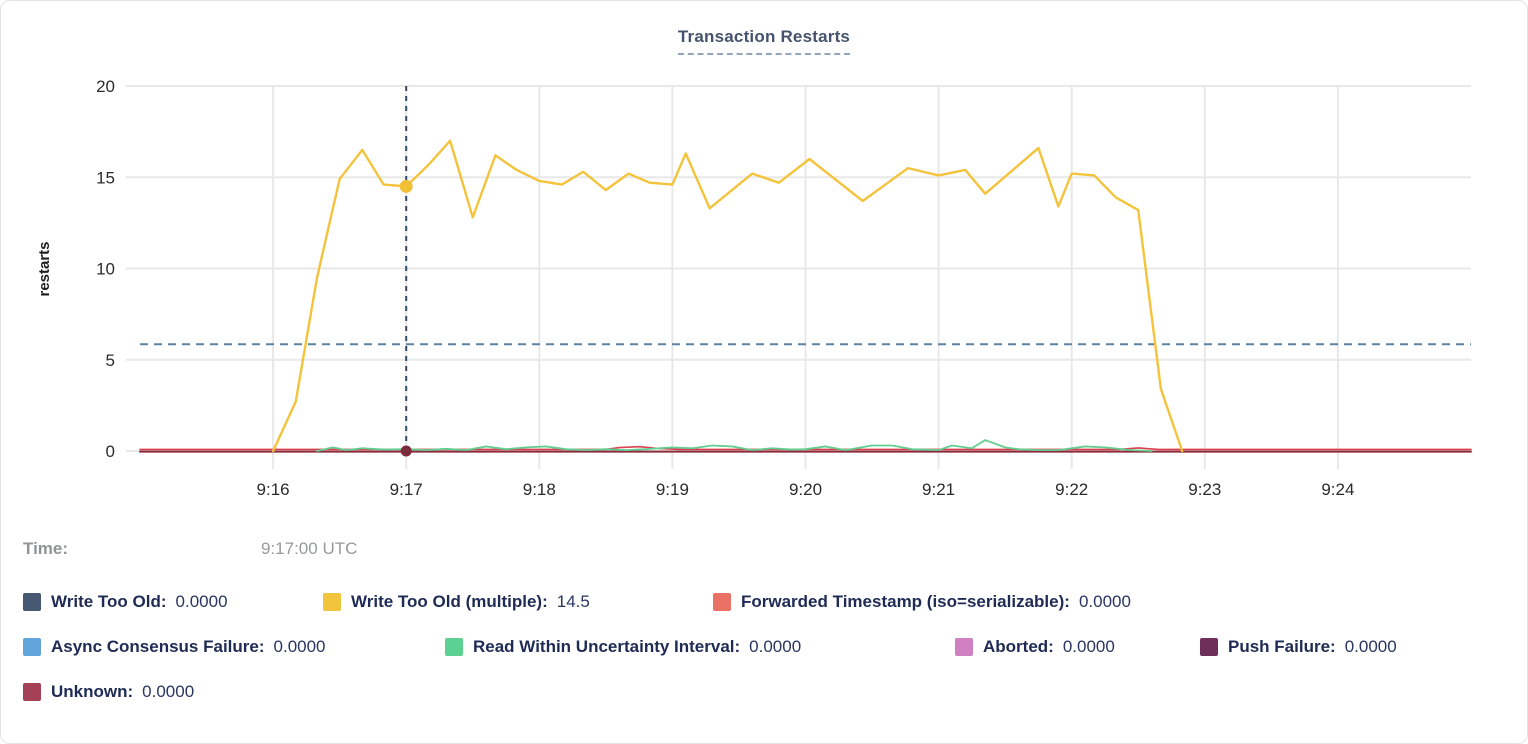 The image size is (1528, 744). I want to click on legend-item-read-within-uncertainty: Read Within Uncertainty Interval: 0.0000, so click(700, 647).